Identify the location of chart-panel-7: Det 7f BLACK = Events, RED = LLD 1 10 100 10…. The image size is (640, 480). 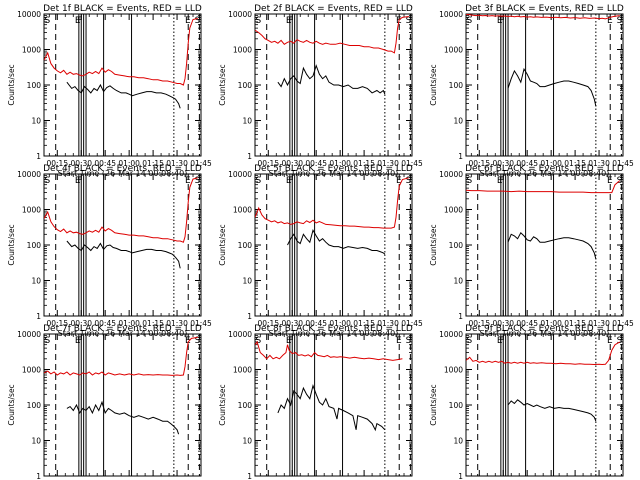
(109, 402).